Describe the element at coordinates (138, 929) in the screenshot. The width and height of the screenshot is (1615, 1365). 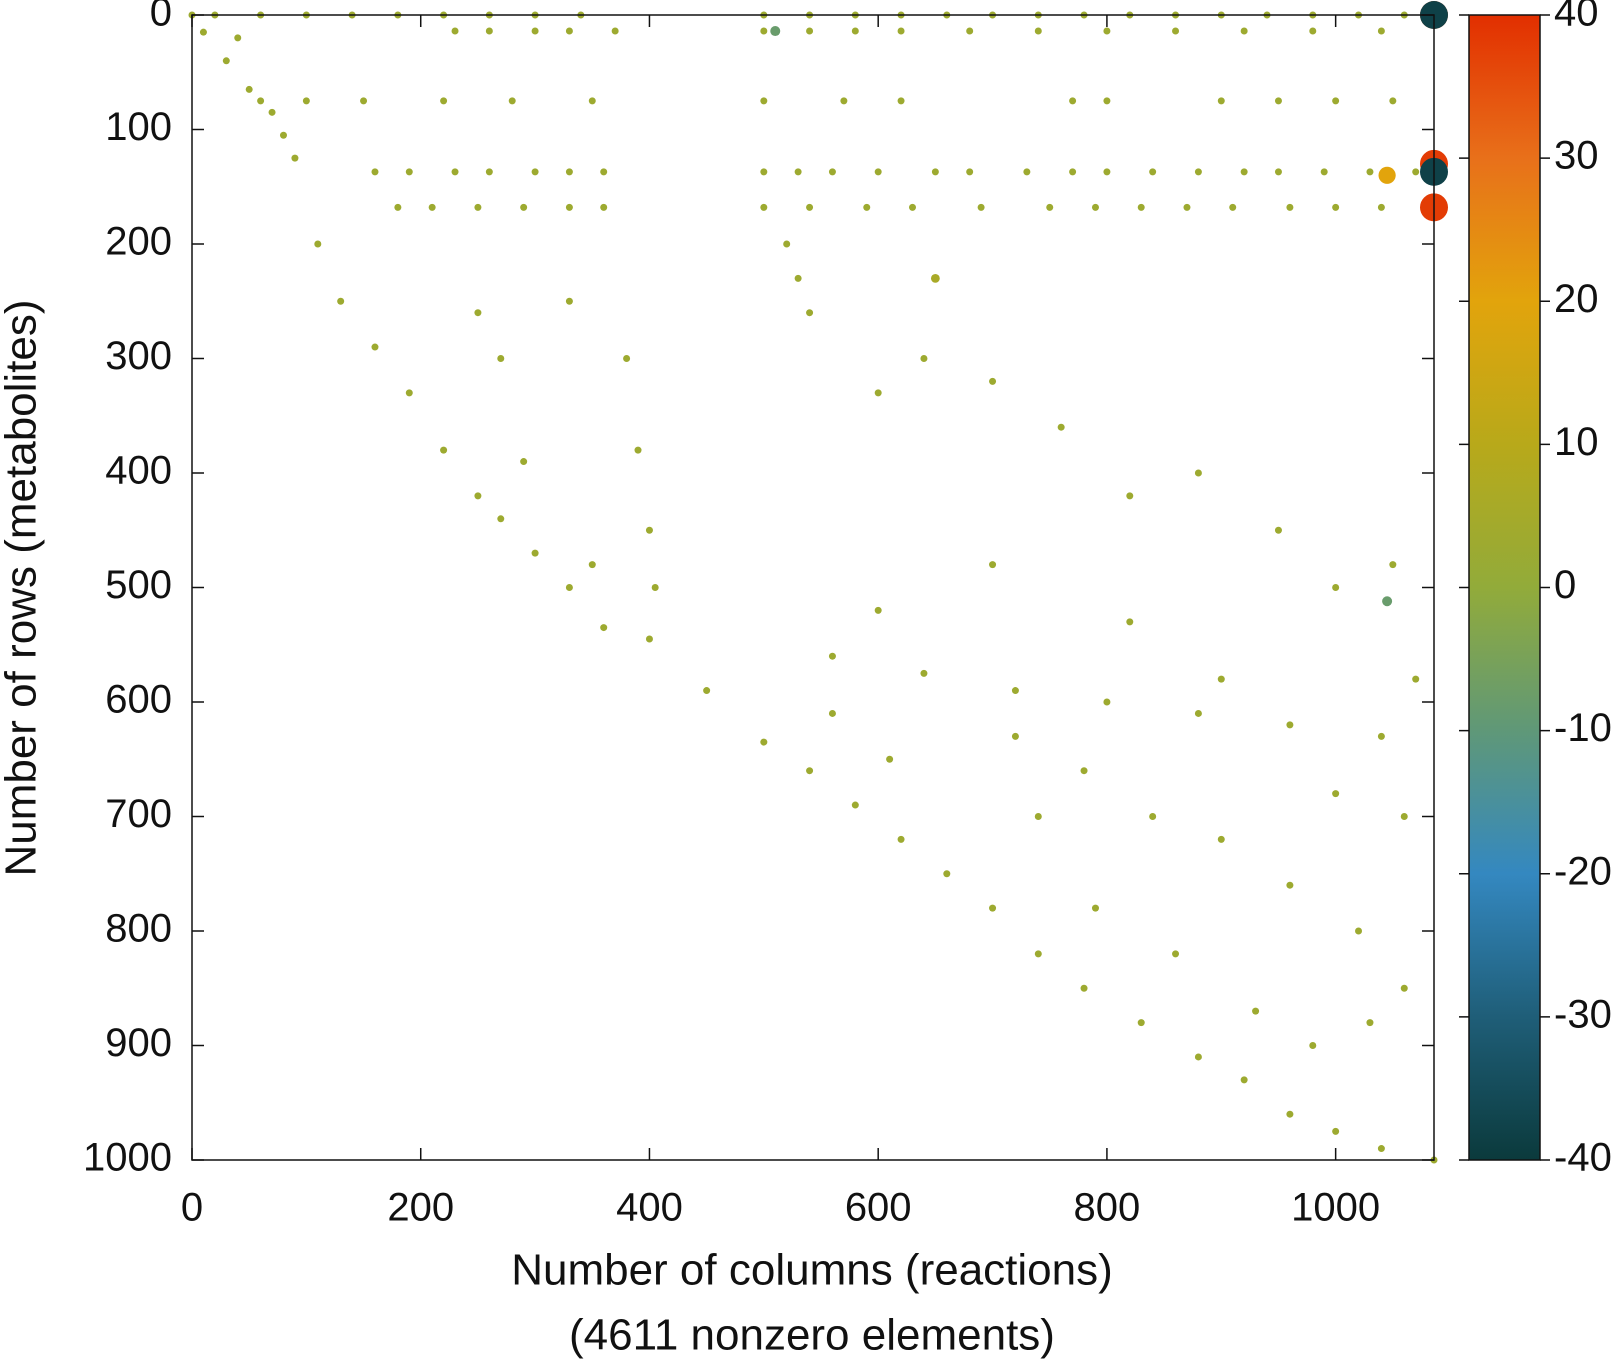
I see `y-tick-label: 800` at that location.